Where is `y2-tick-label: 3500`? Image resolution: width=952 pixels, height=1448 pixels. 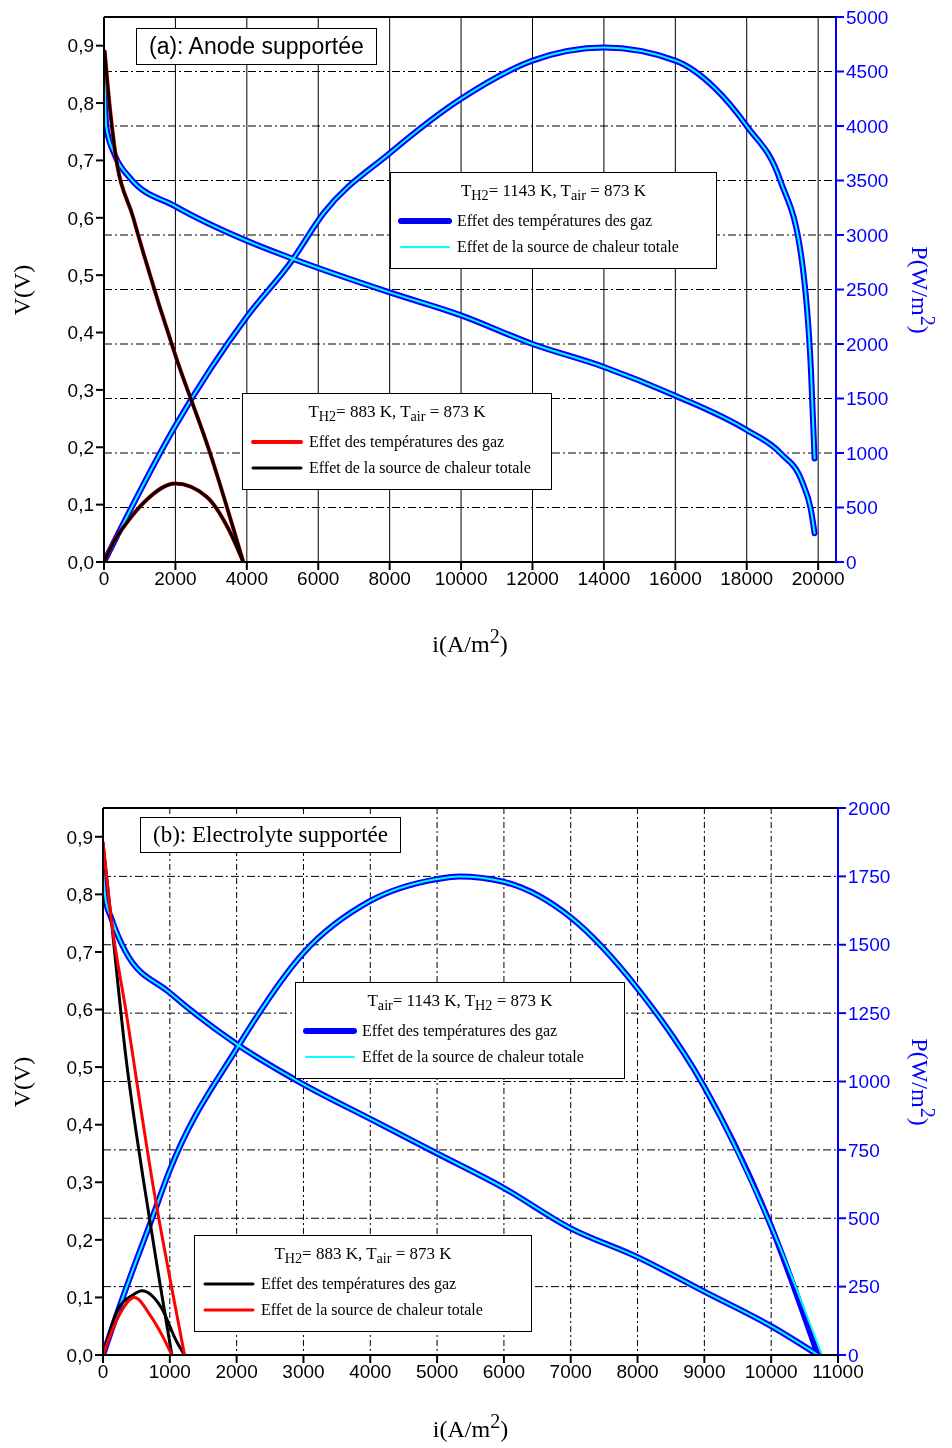 y2-tick-label: 3500 is located at coordinates (867, 181).